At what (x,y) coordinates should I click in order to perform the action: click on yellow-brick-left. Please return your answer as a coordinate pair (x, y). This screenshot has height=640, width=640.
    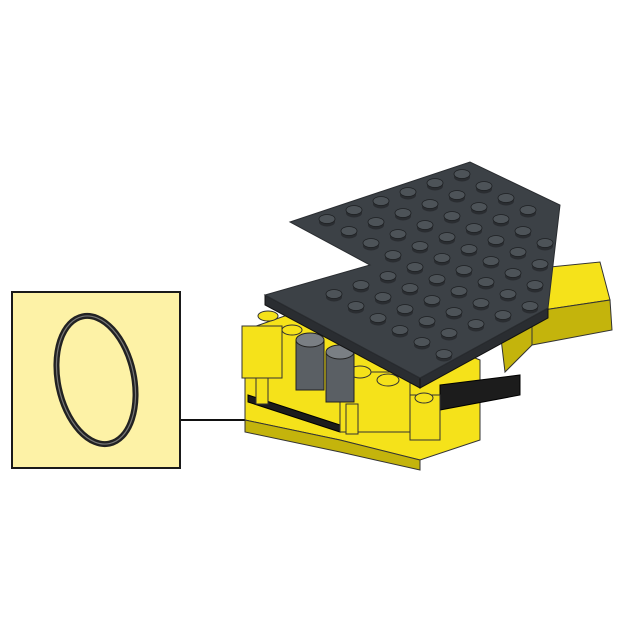
    Looking at the image, I should click on (262, 352).